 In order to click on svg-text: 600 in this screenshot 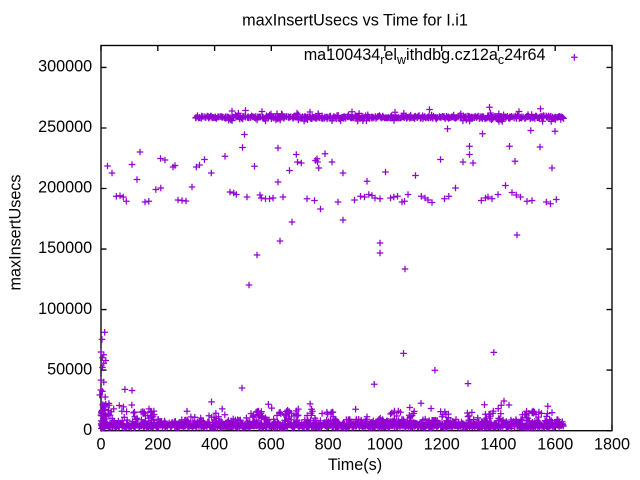, I will do `click(271, 445)`.